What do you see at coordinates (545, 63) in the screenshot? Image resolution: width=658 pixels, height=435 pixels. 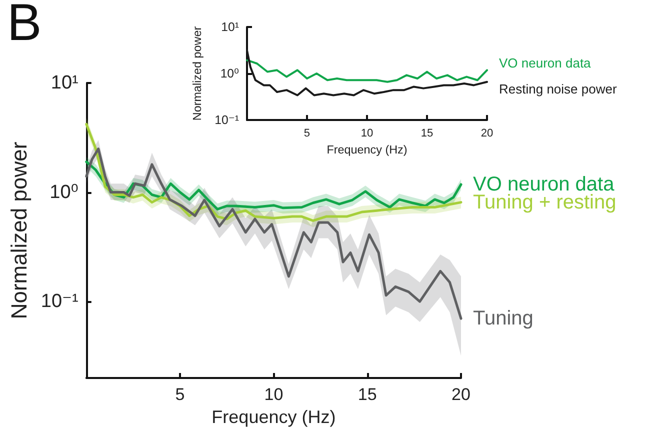 I see `series-label: VO neuron data` at bounding box center [545, 63].